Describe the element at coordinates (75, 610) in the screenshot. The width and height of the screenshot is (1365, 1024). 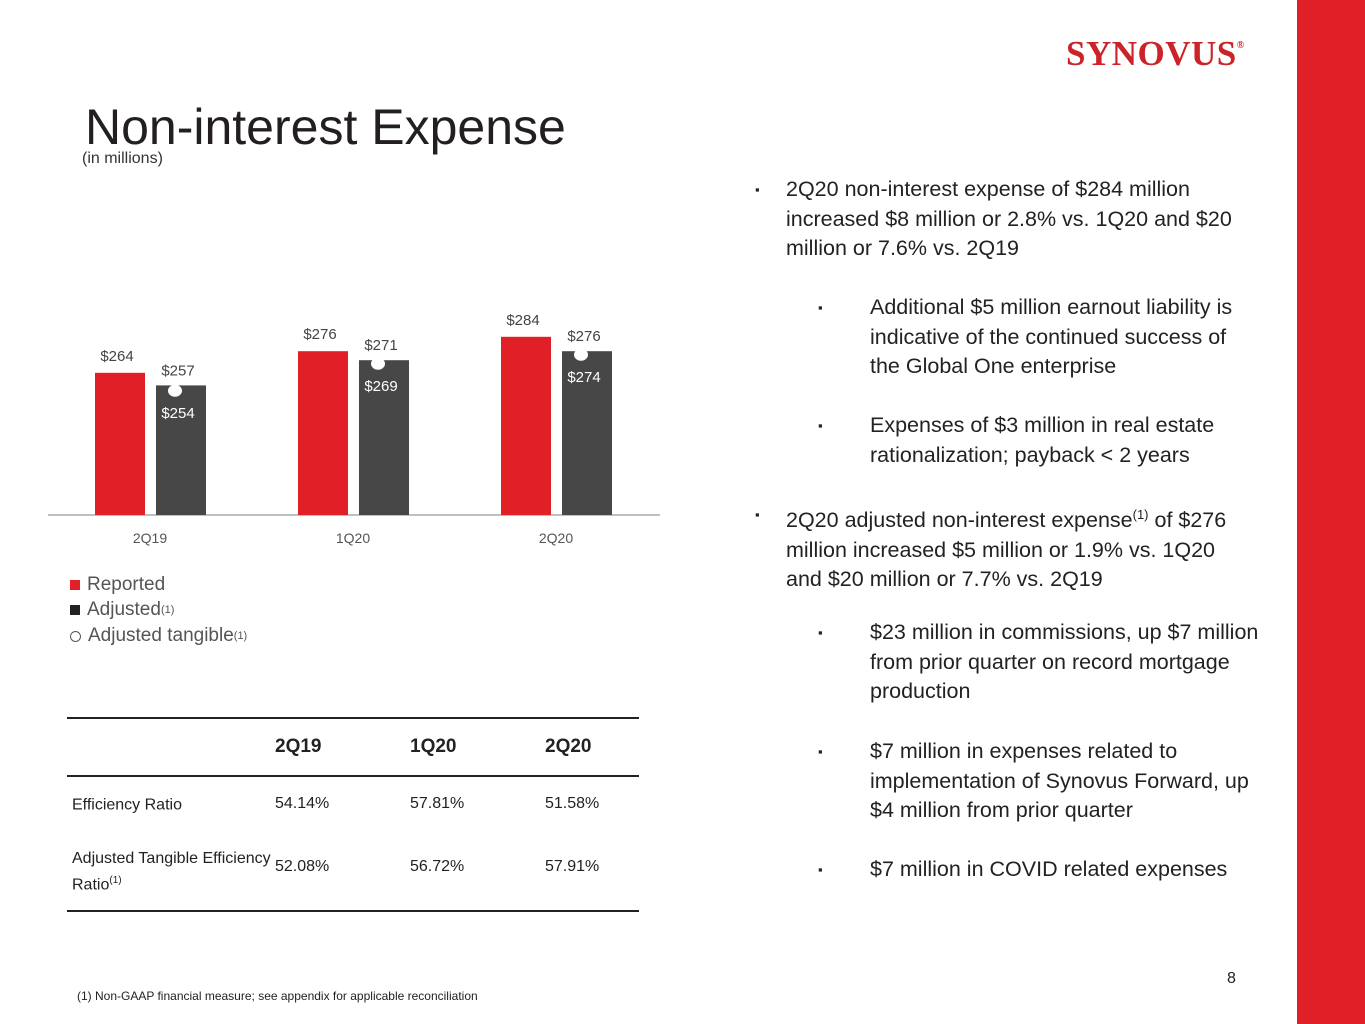
I see `legend-adjusted-swatch` at that location.